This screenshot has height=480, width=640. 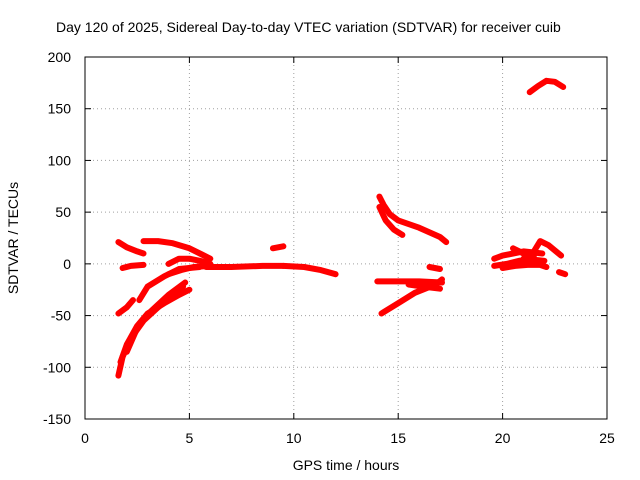 I want to click on x-tick-label: 25, so click(x=607, y=438).